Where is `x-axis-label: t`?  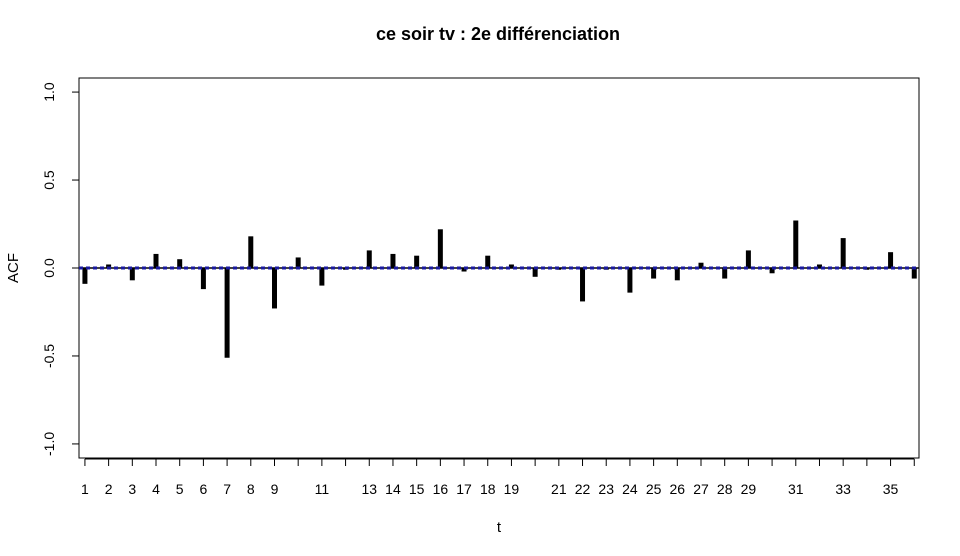 x-axis-label: t is located at coordinates (499, 527).